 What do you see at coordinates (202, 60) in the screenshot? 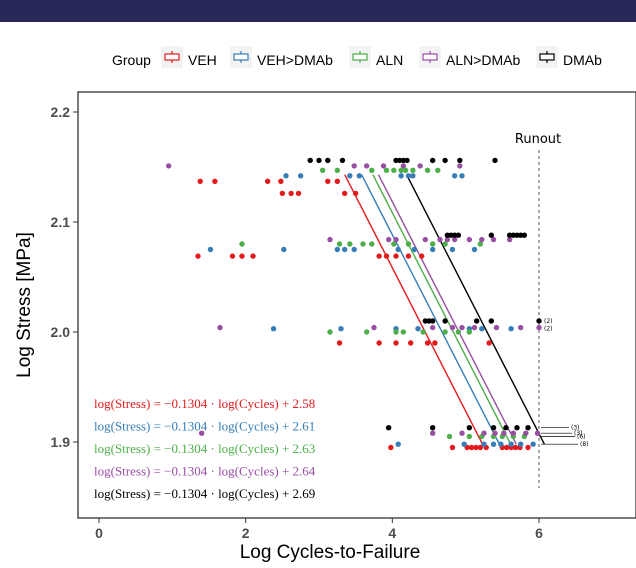
I see `legend-label: VEH` at bounding box center [202, 60].